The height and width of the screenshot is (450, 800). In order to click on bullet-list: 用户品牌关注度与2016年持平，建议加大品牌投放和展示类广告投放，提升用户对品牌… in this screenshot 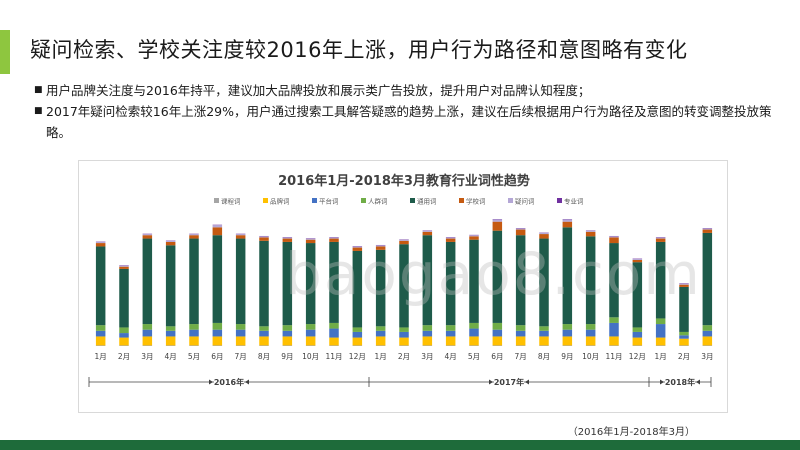, I will do `click(404, 111)`.